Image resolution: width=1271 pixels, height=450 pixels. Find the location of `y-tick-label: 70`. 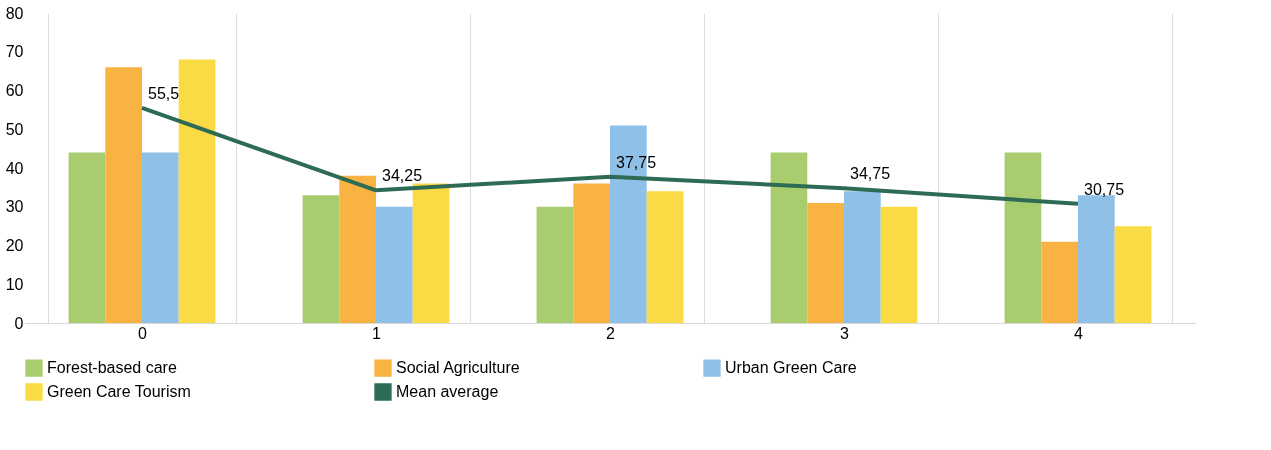

y-tick-label: 70 is located at coordinates (14, 52).